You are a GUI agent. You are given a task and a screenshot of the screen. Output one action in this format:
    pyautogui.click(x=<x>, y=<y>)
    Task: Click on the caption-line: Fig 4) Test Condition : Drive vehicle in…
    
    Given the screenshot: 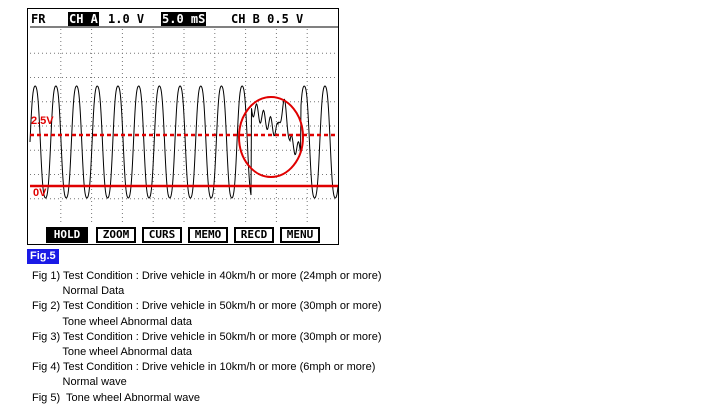 What is the action you would take?
    pyautogui.click(x=204, y=367)
    